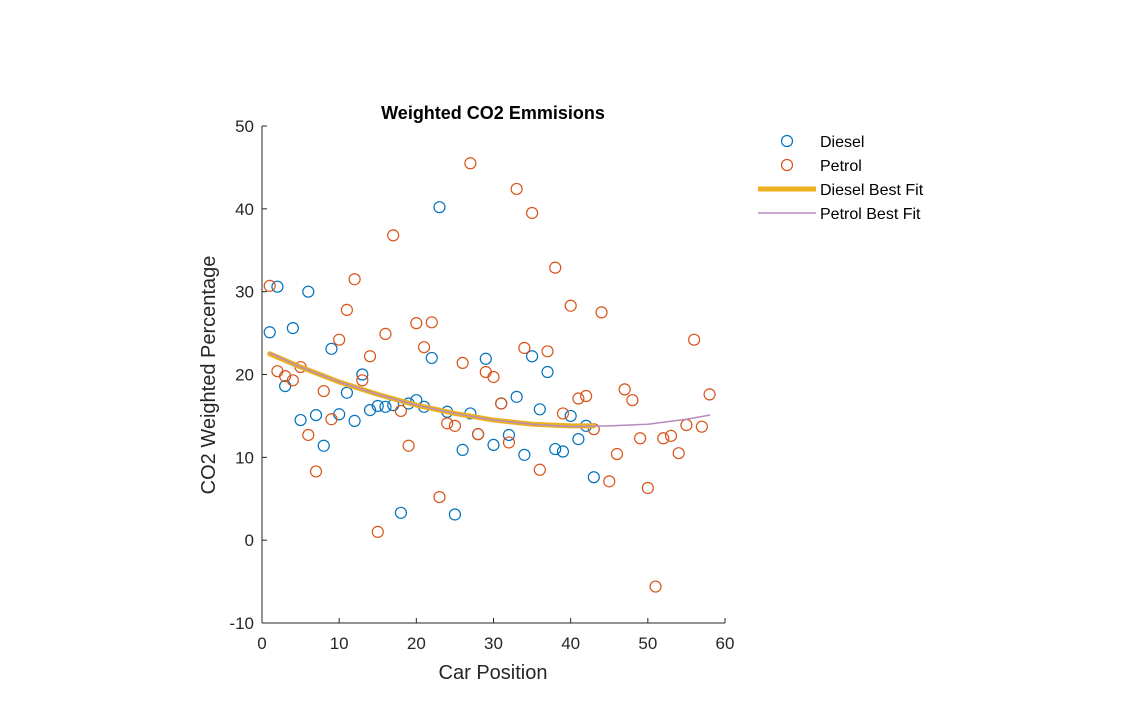 This screenshot has width=1142, height=710. What do you see at coordinates (841, 166) in the screenshot?
I see `legend-label: Petrol` at bounding box center [841, 166].